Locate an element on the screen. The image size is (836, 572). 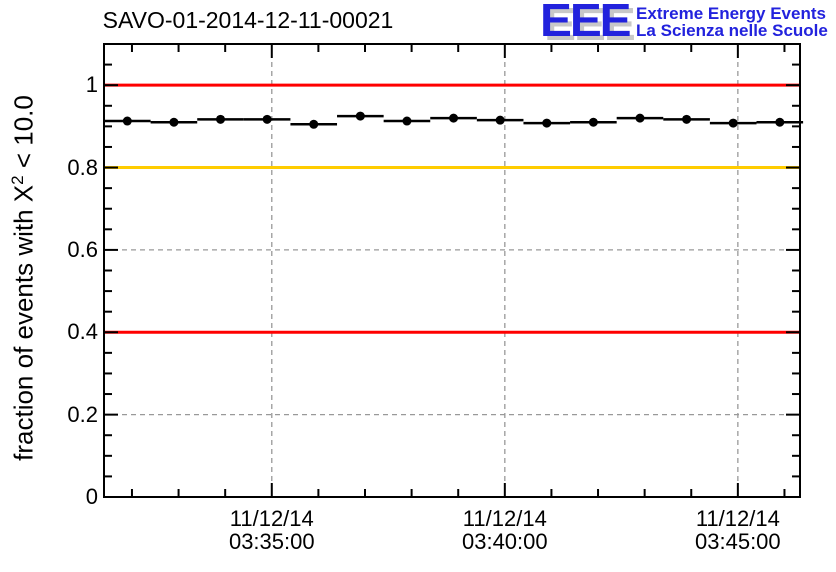
y-tick-label: 0 is located at coordinates (91, 496).